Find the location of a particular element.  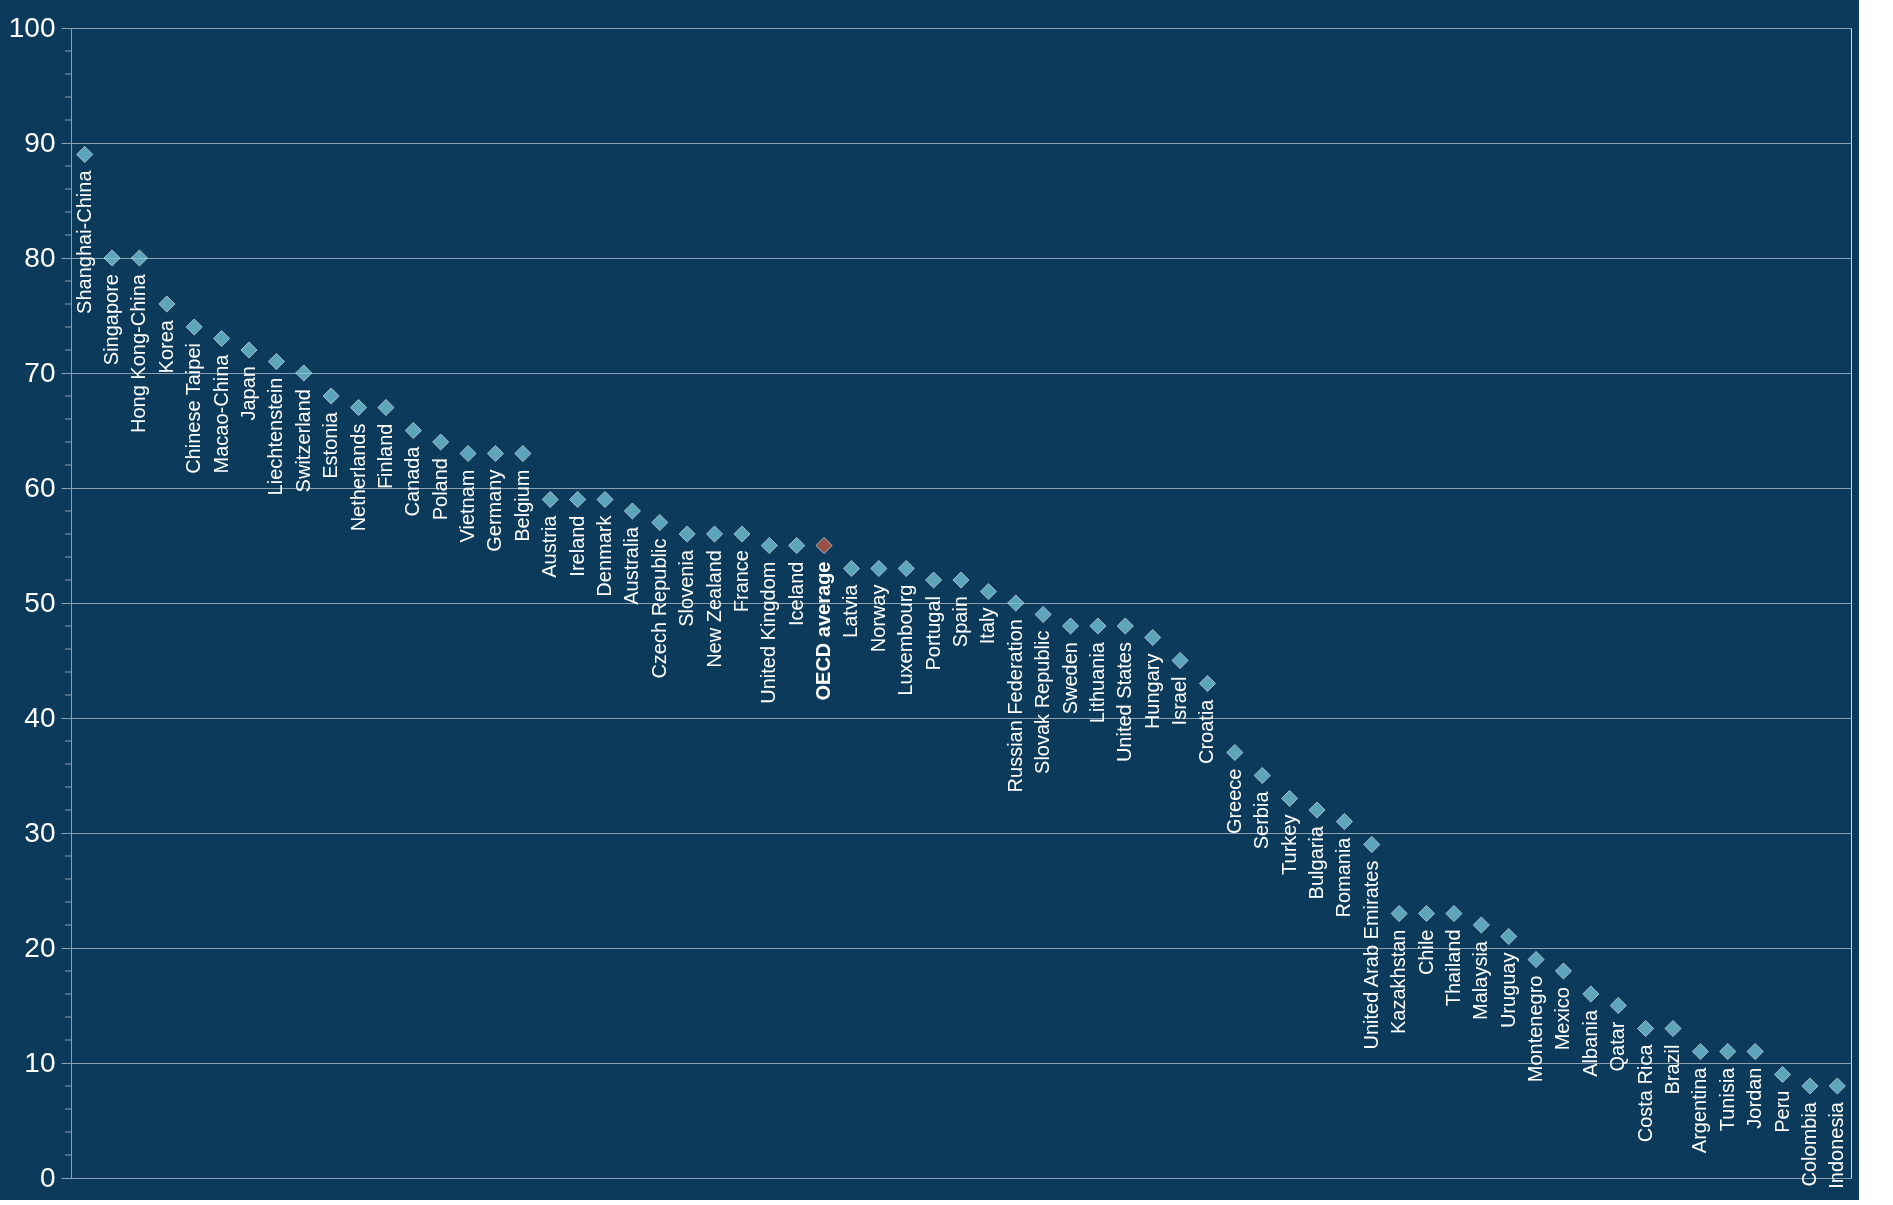

x-tick-label: Denmark is located at coordinates (604, 555).